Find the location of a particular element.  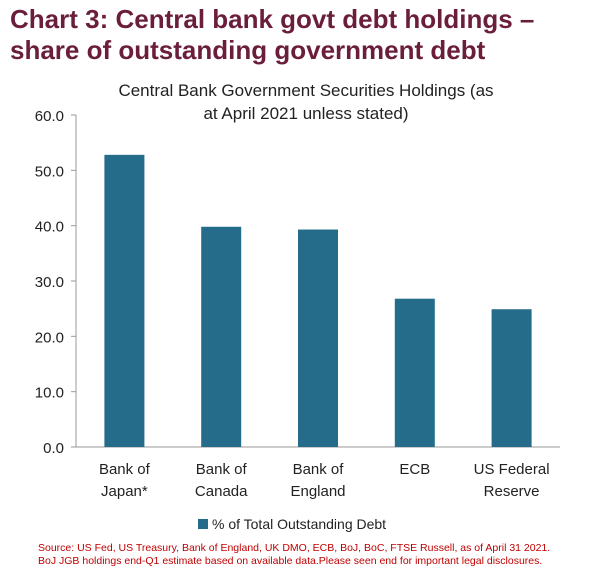

x-tick-label: England is located at coordinates (317, 491).